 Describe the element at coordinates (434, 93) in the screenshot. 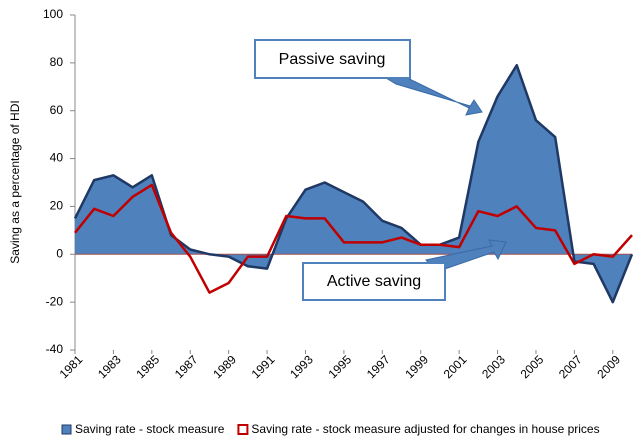

I see `arrow` at that location.